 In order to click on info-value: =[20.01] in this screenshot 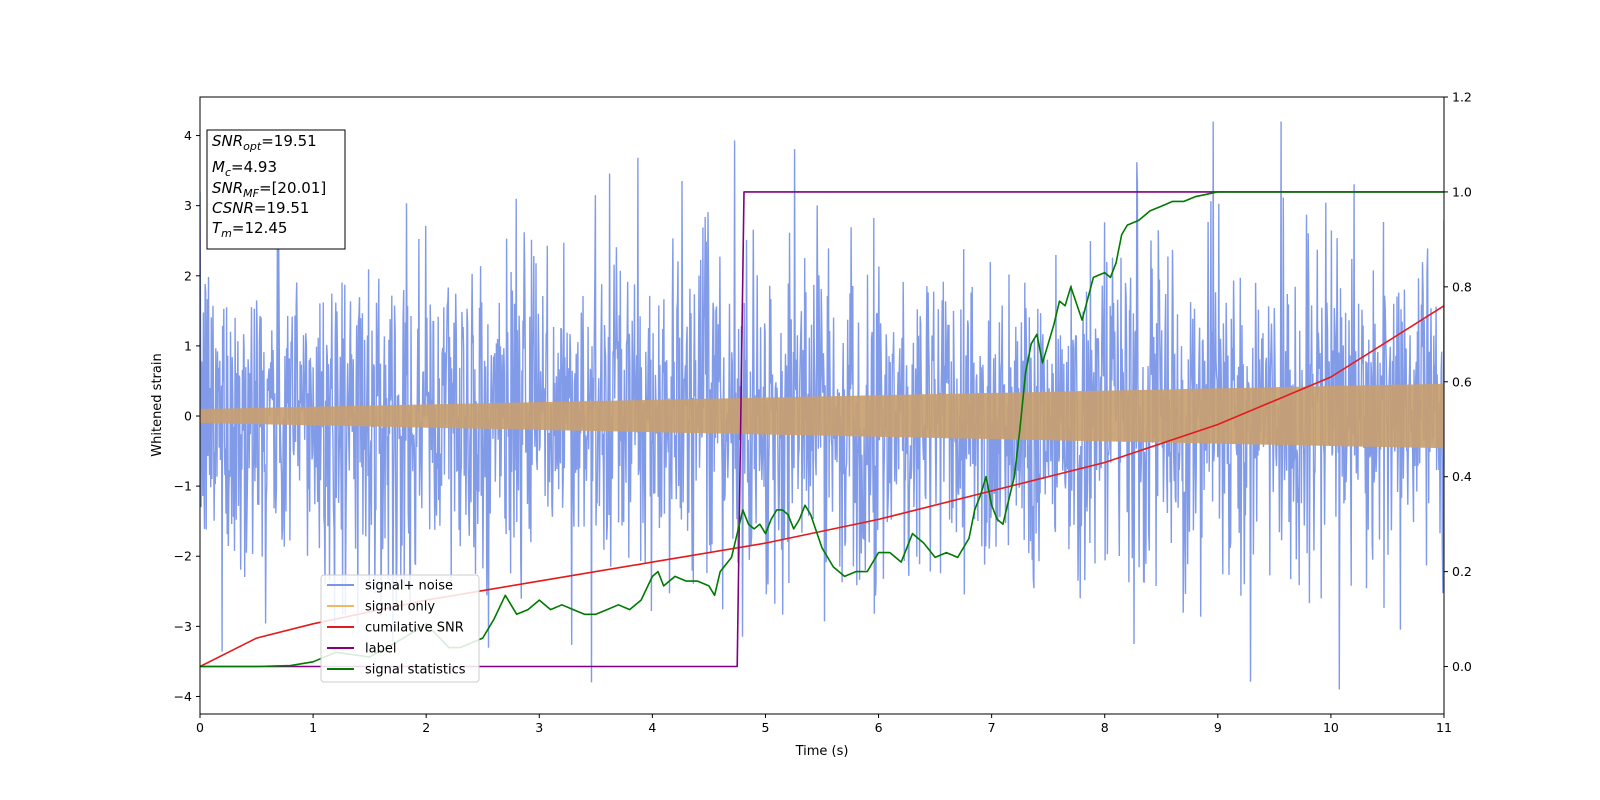, I will do `click(292, 188)`.